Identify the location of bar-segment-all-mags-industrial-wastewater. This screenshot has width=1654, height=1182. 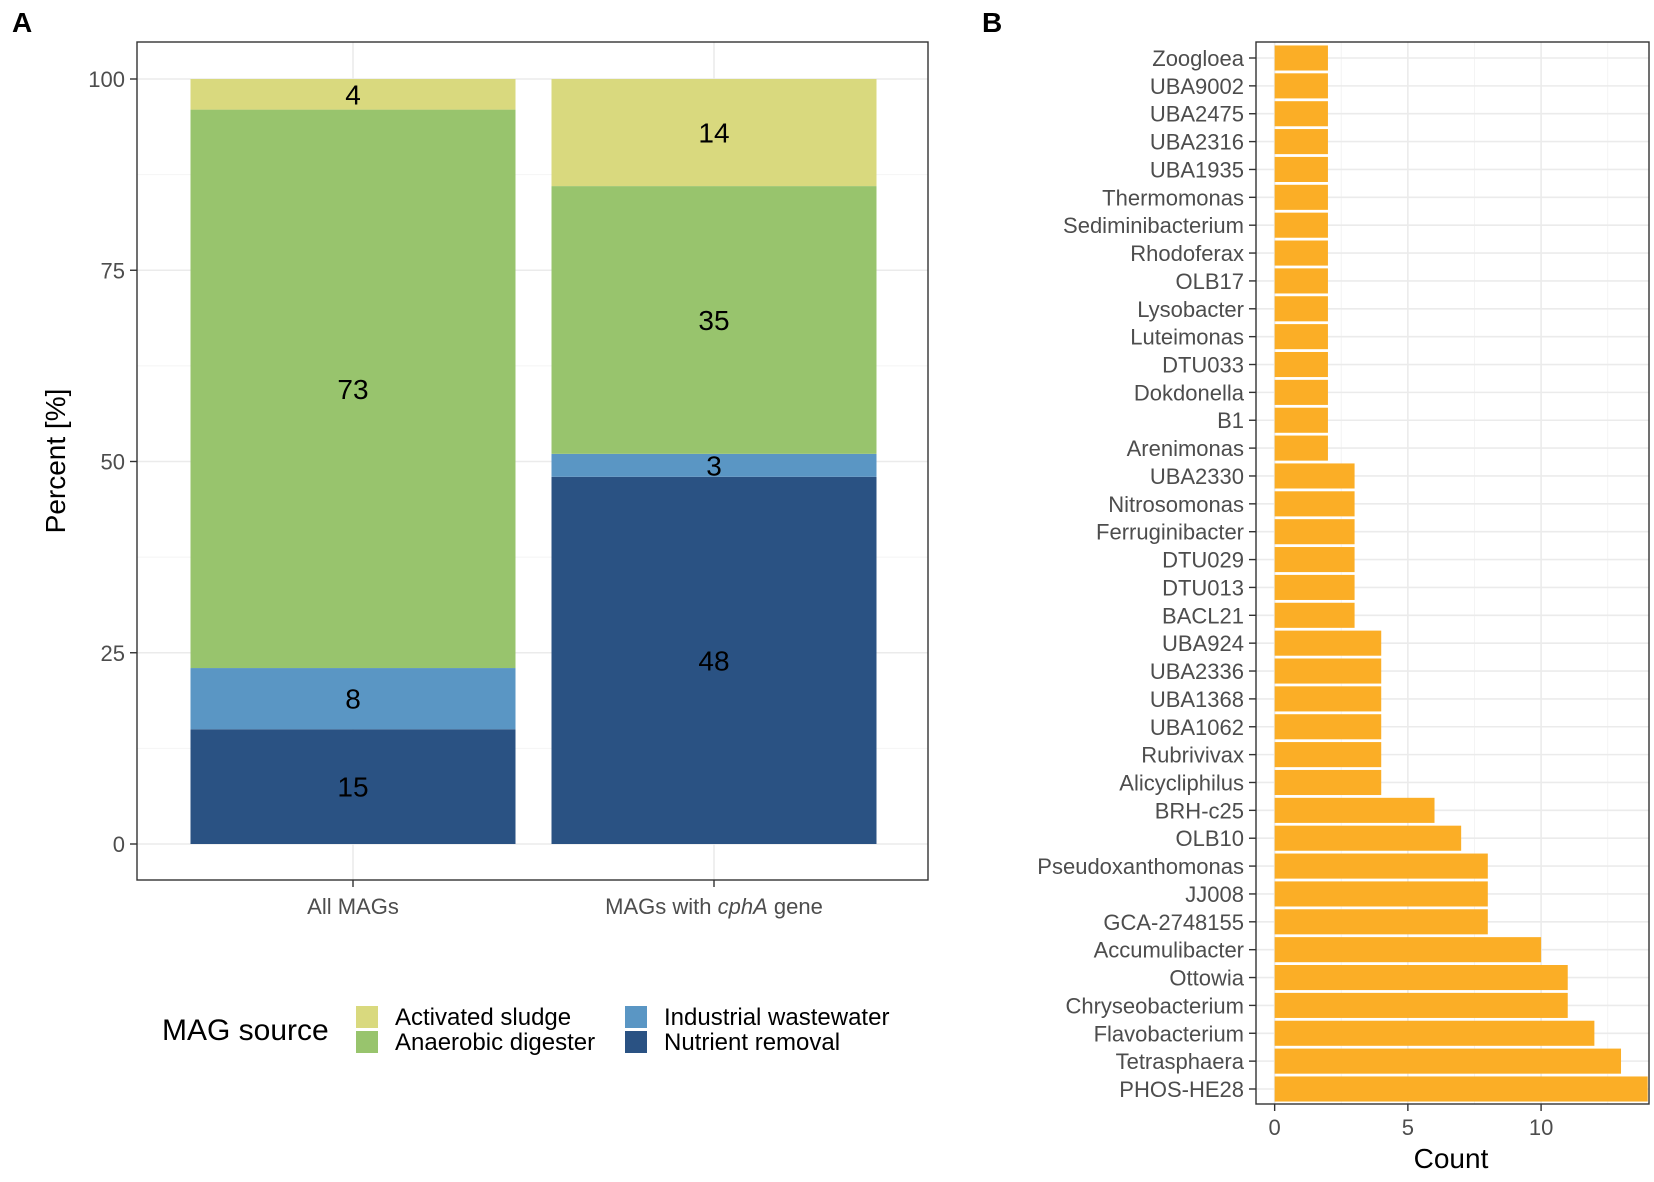
(353, 699).